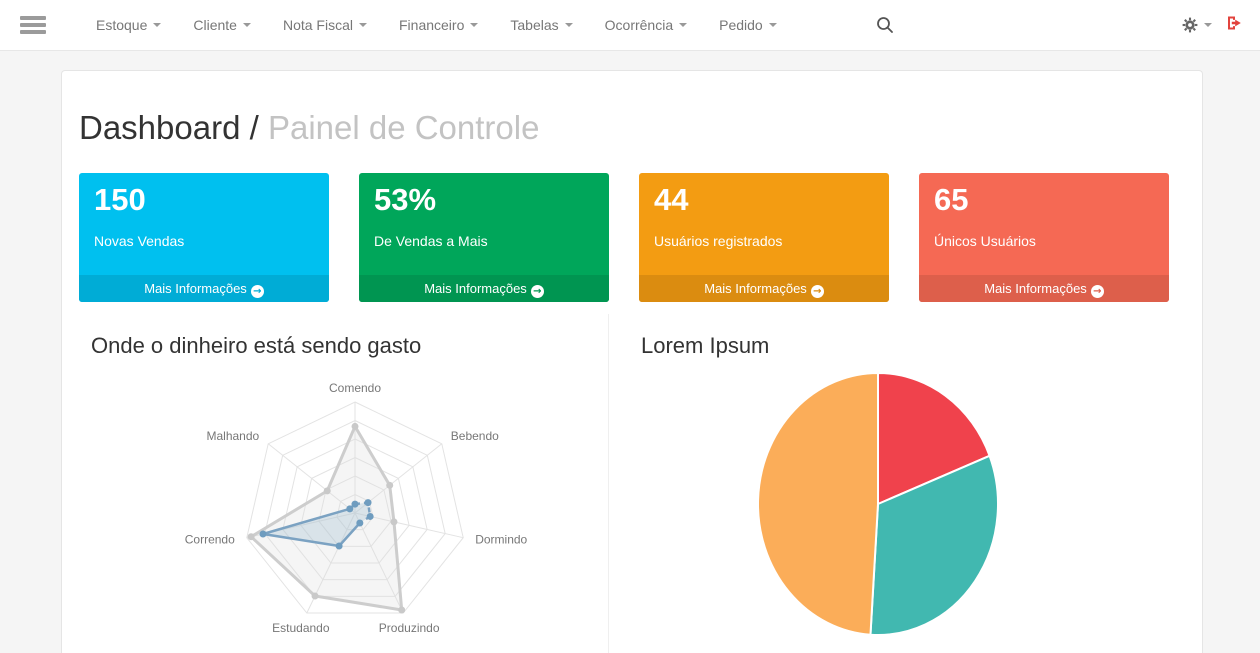 This screenshot has height=653, width=1260. I want to click on navbar-right-actions, so click(1212, 25).